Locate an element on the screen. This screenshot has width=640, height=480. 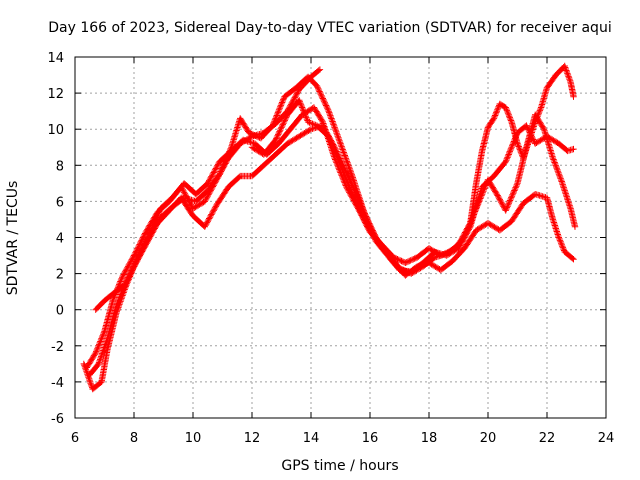
x-tick-label: 6 is located at coordinates (75, 438).